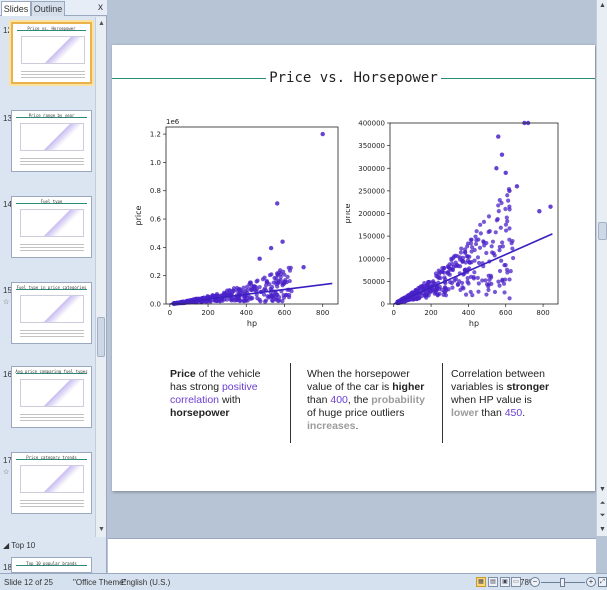  Describe the element at coordinates (230, 400) in the screenshot. I see `text-run: with` at that location.